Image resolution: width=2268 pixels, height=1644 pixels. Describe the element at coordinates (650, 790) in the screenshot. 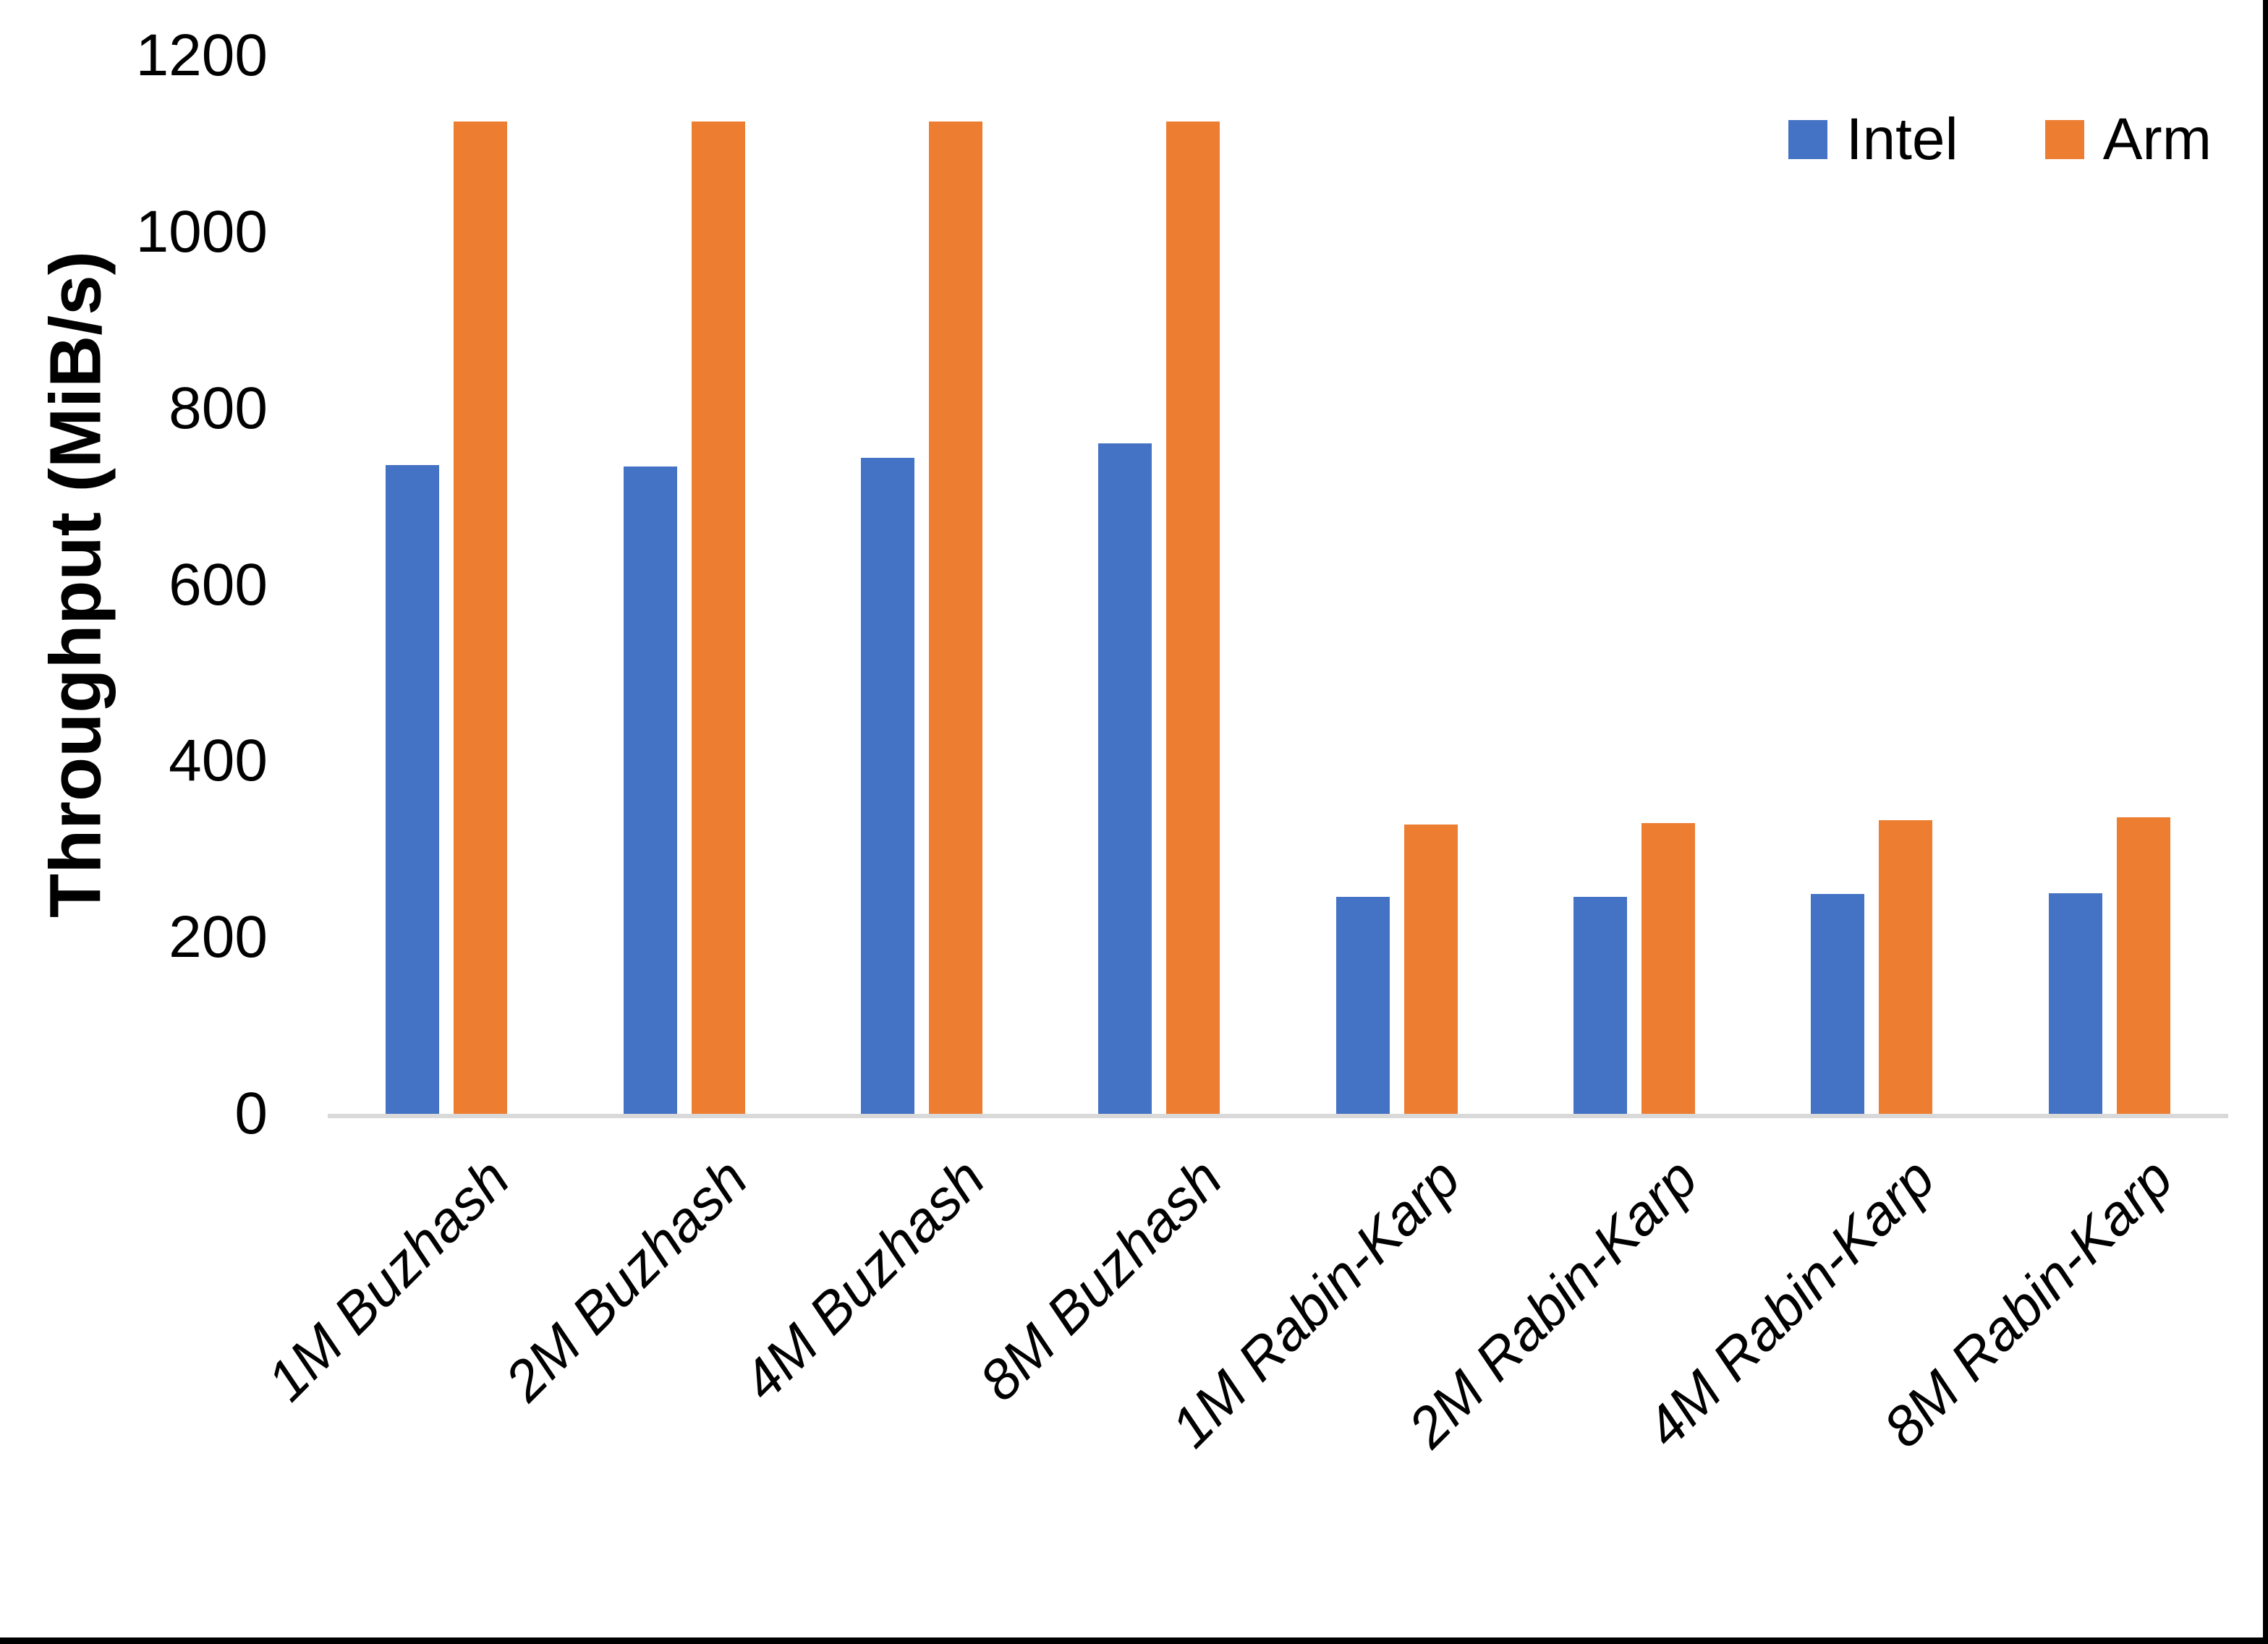

I see `bar-intel-2m-buzhash` at that location.